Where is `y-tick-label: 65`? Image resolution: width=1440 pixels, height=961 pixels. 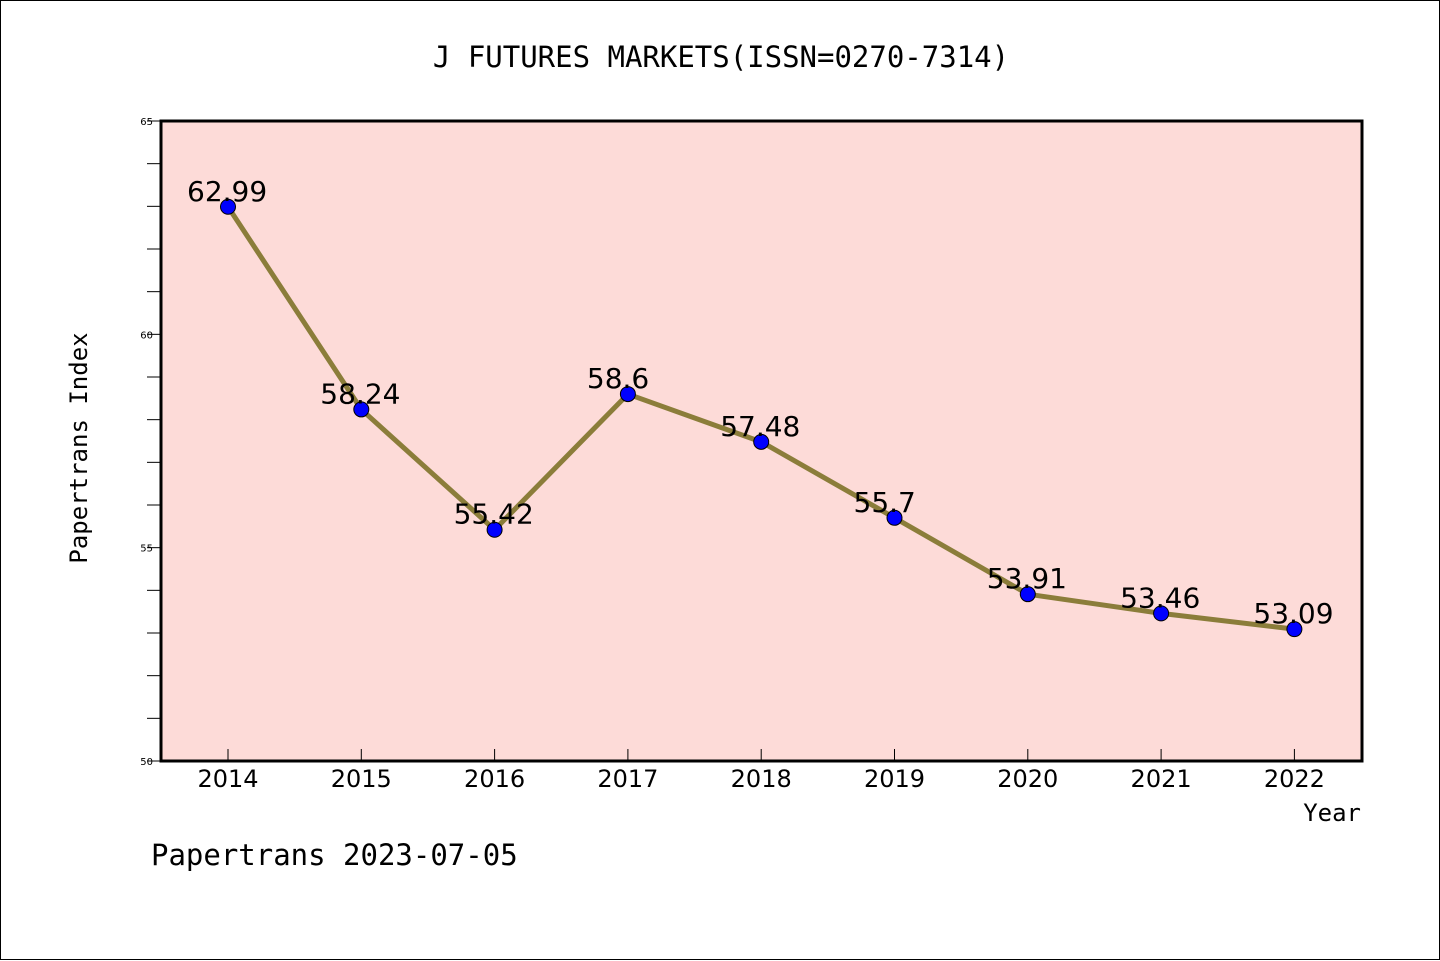
y-tick-label: 65 is located at coordinates (146, 122).